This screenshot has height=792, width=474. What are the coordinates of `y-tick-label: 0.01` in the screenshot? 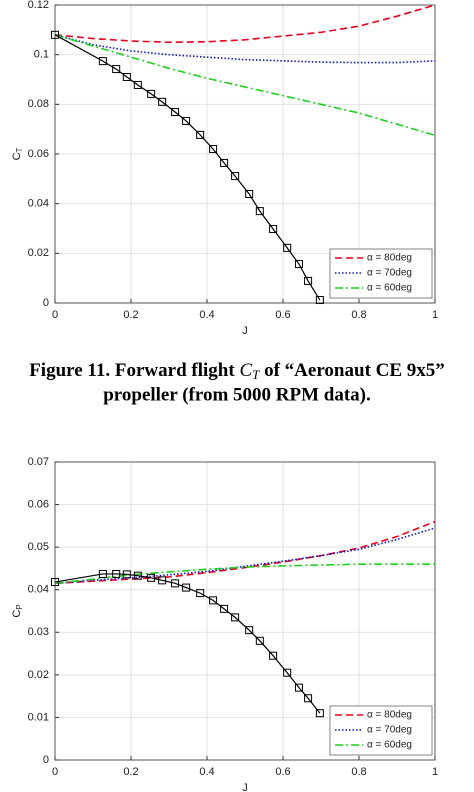 It's located at (38, 717).